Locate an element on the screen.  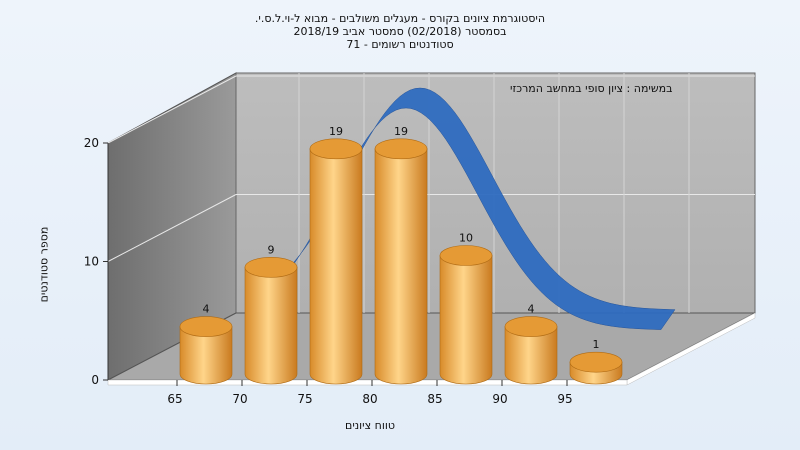
y-axis-title: מספר סטודנטים is located at coordinates (44, 264).